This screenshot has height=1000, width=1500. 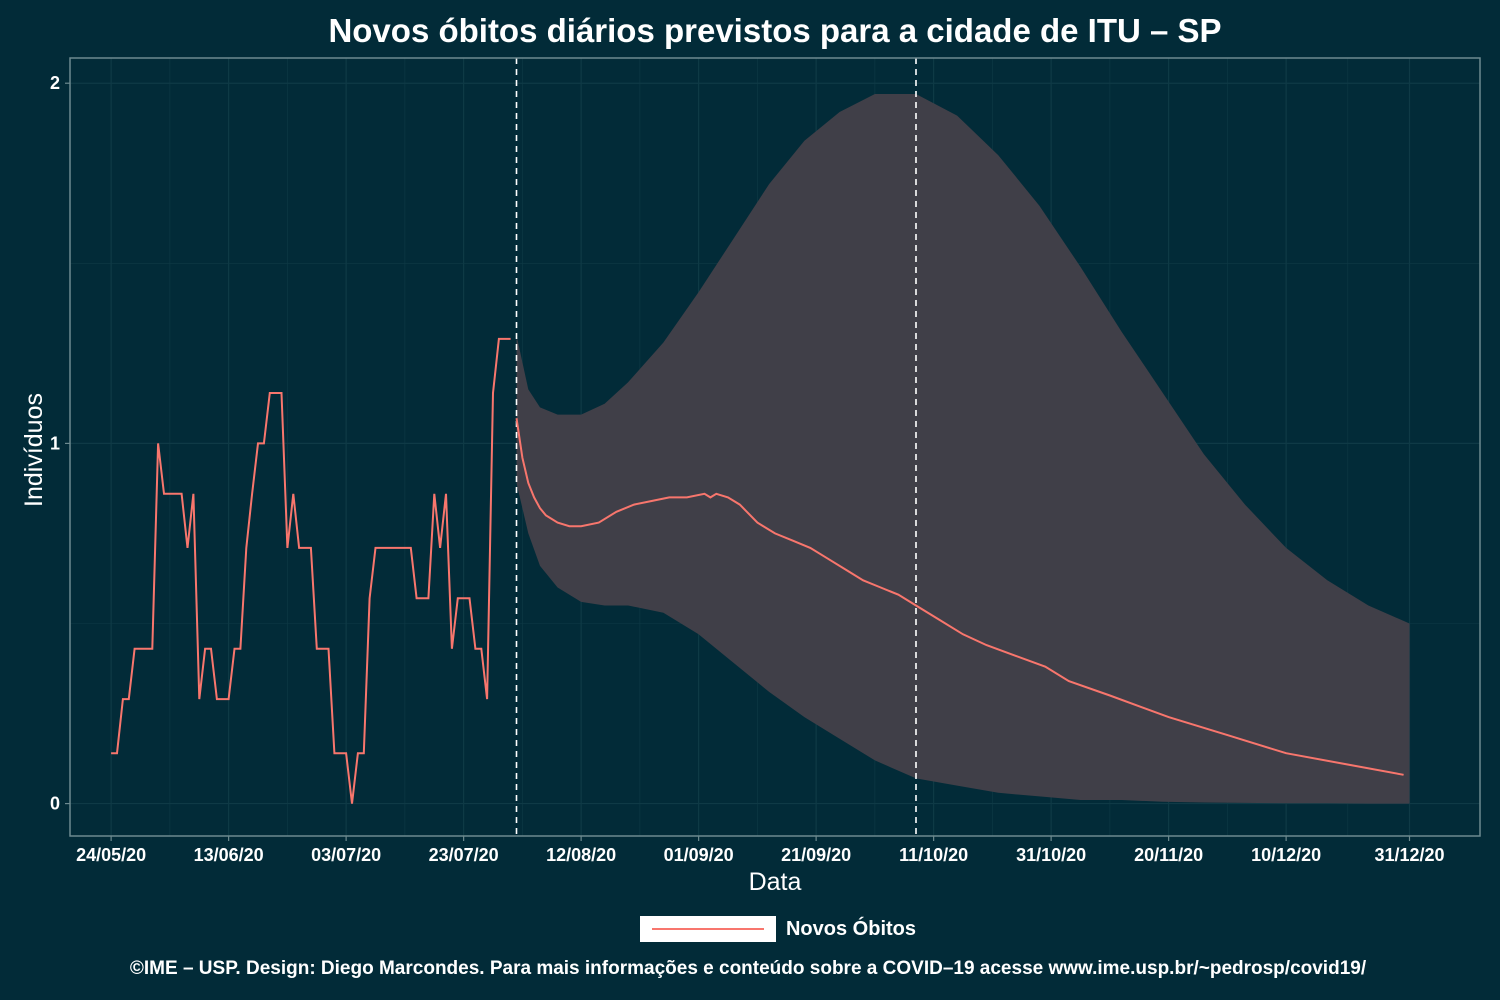 What do you see at coordinates (850, 928) in the screenshot?
I see `legend-label: Novos Óbitos` at bounding box center [850, 928].